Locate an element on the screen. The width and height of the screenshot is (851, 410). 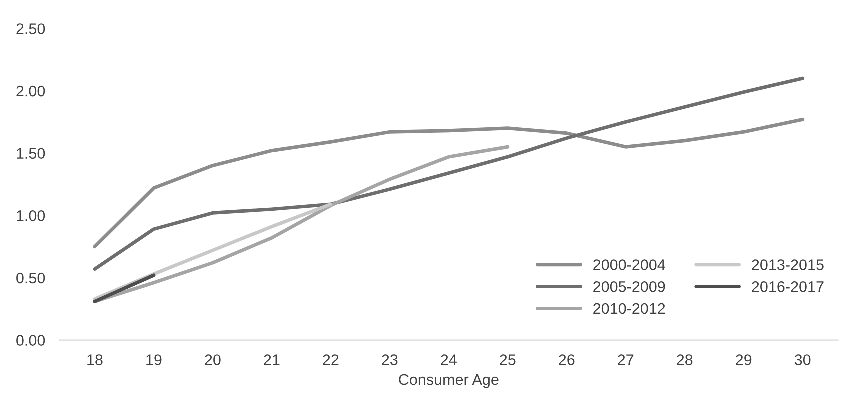
x-tick-label: 20 is located at coordinates (213, 360).